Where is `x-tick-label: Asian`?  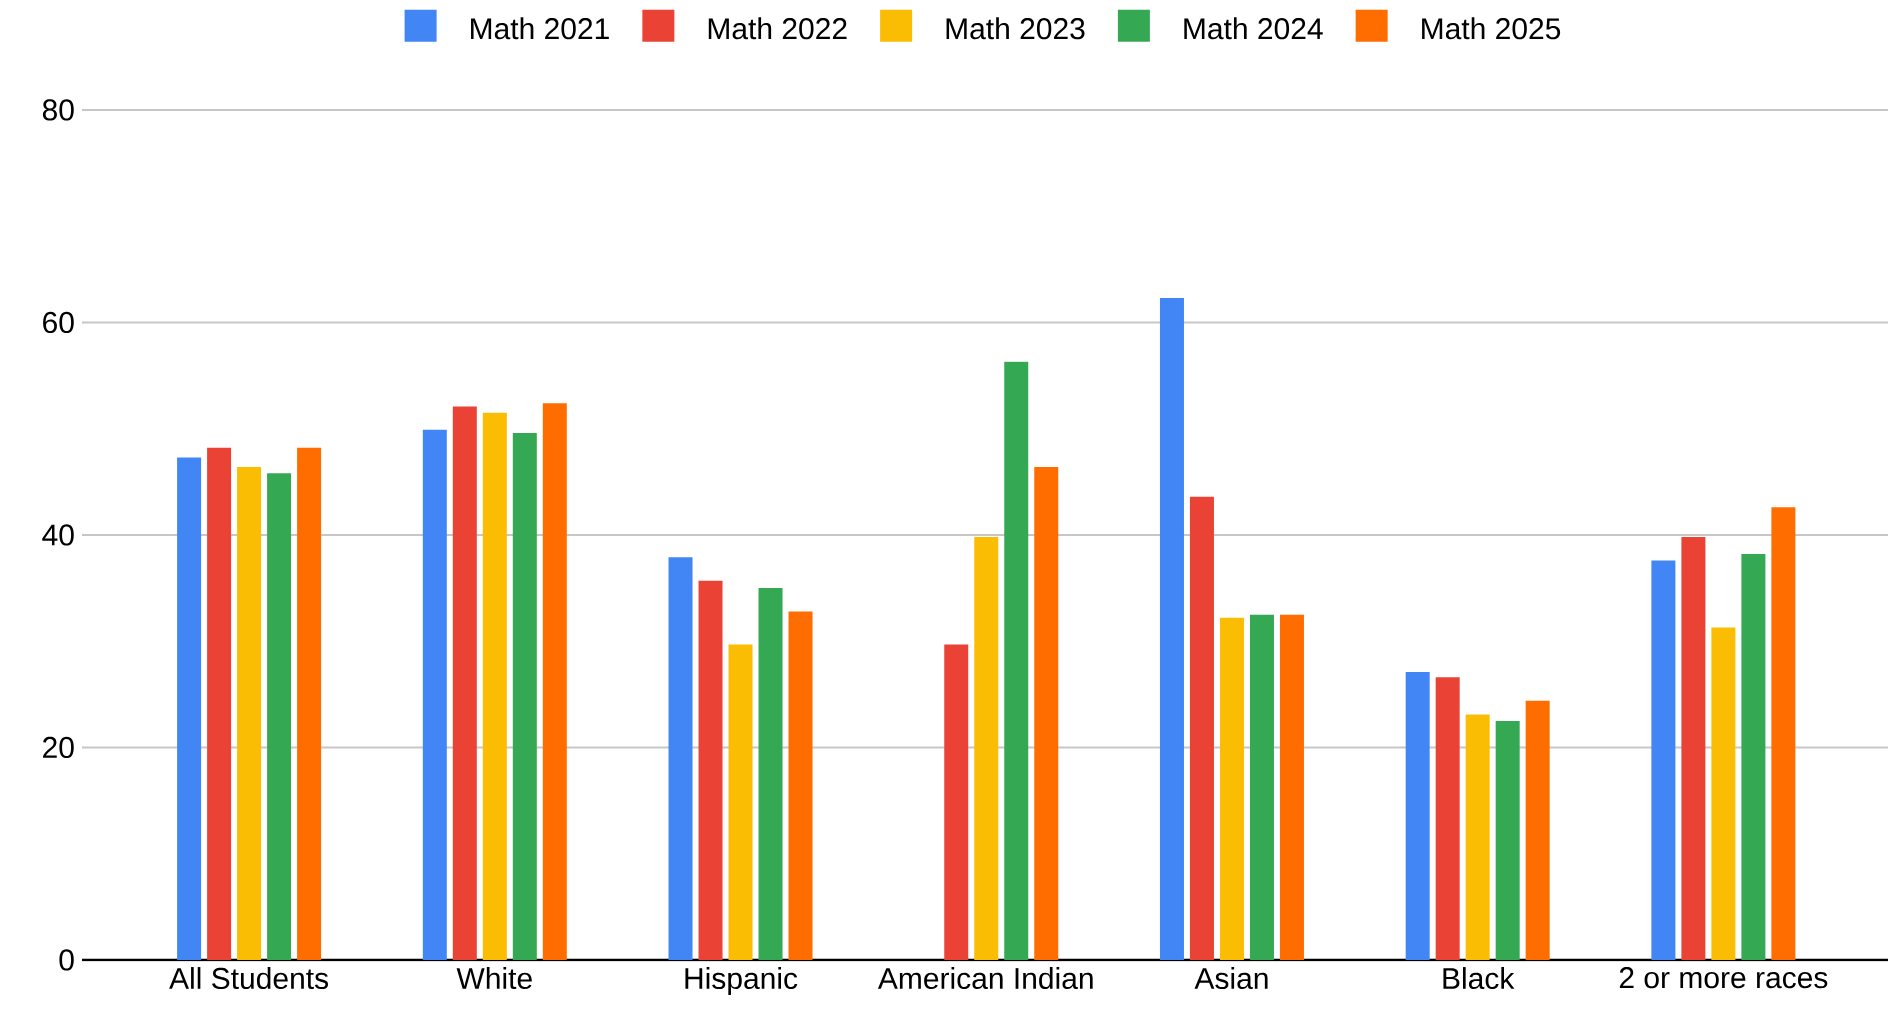
x-tick-label: Asian is located at coordinates (1231, 978).